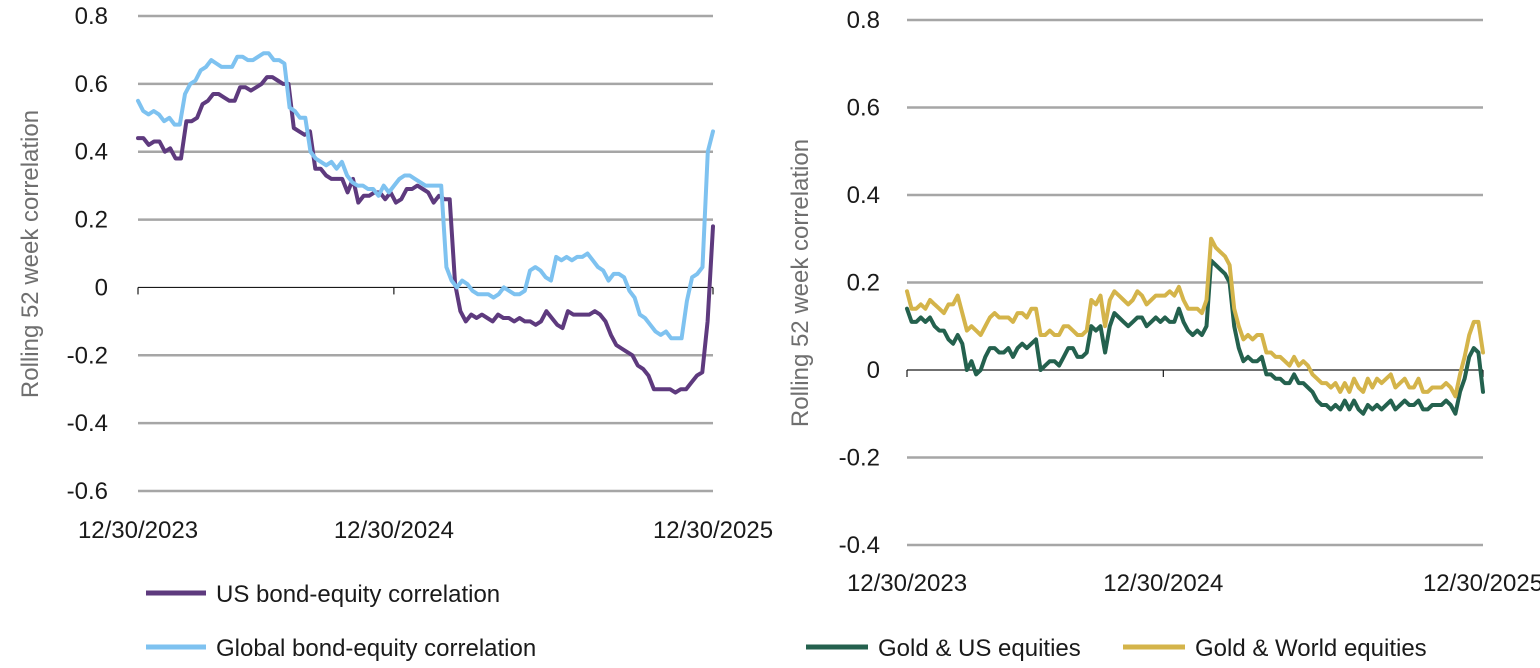 The width and height of the screenshot is (1540, 668). Describe the element at coordinates (87, 491) in the screenshot. I see `y-tick-label: -0.6` at that location.